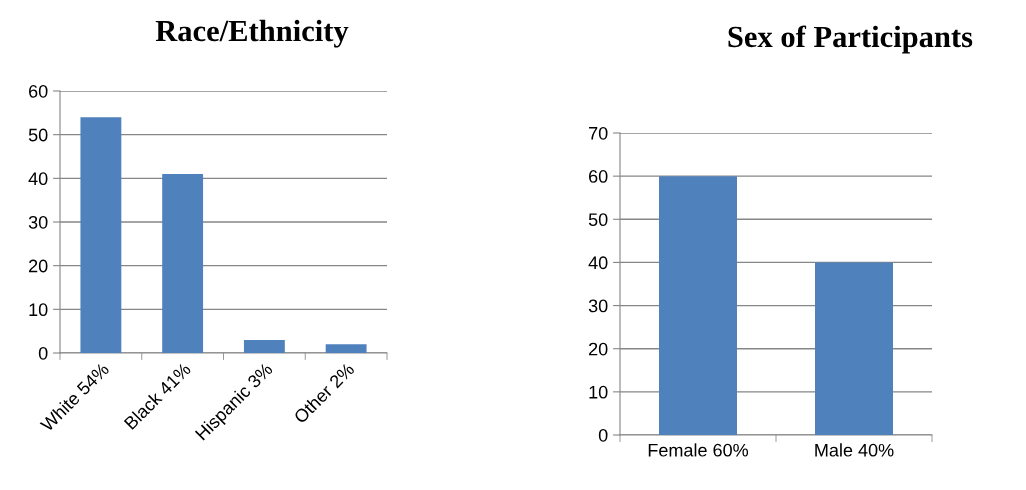  Describe the element at coordinates (598, 133) in the screenshot. I see `y-tick-label: 70` at that location.